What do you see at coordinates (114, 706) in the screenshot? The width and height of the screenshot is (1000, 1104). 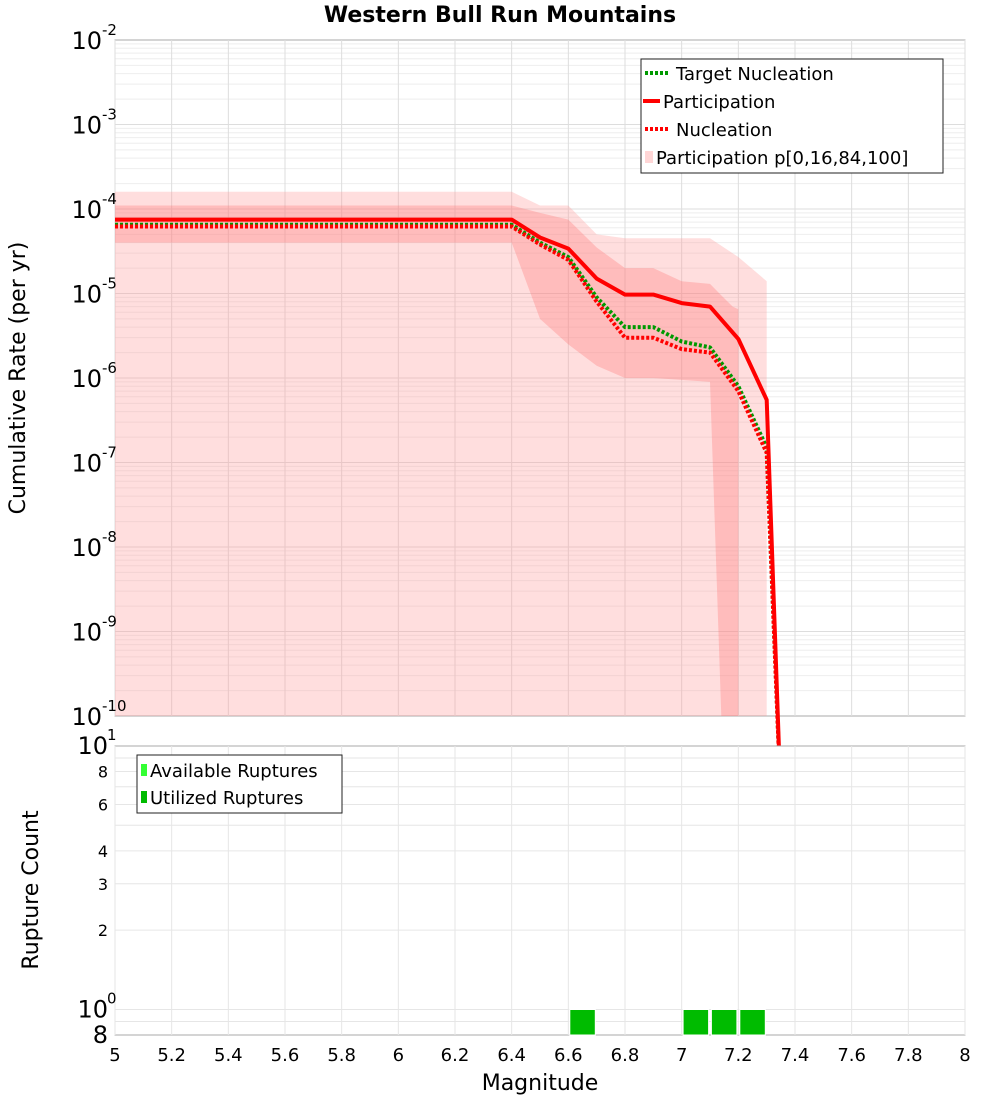 I see `rate-y-tick-exponent: -10` at bounding box center [114, 706].